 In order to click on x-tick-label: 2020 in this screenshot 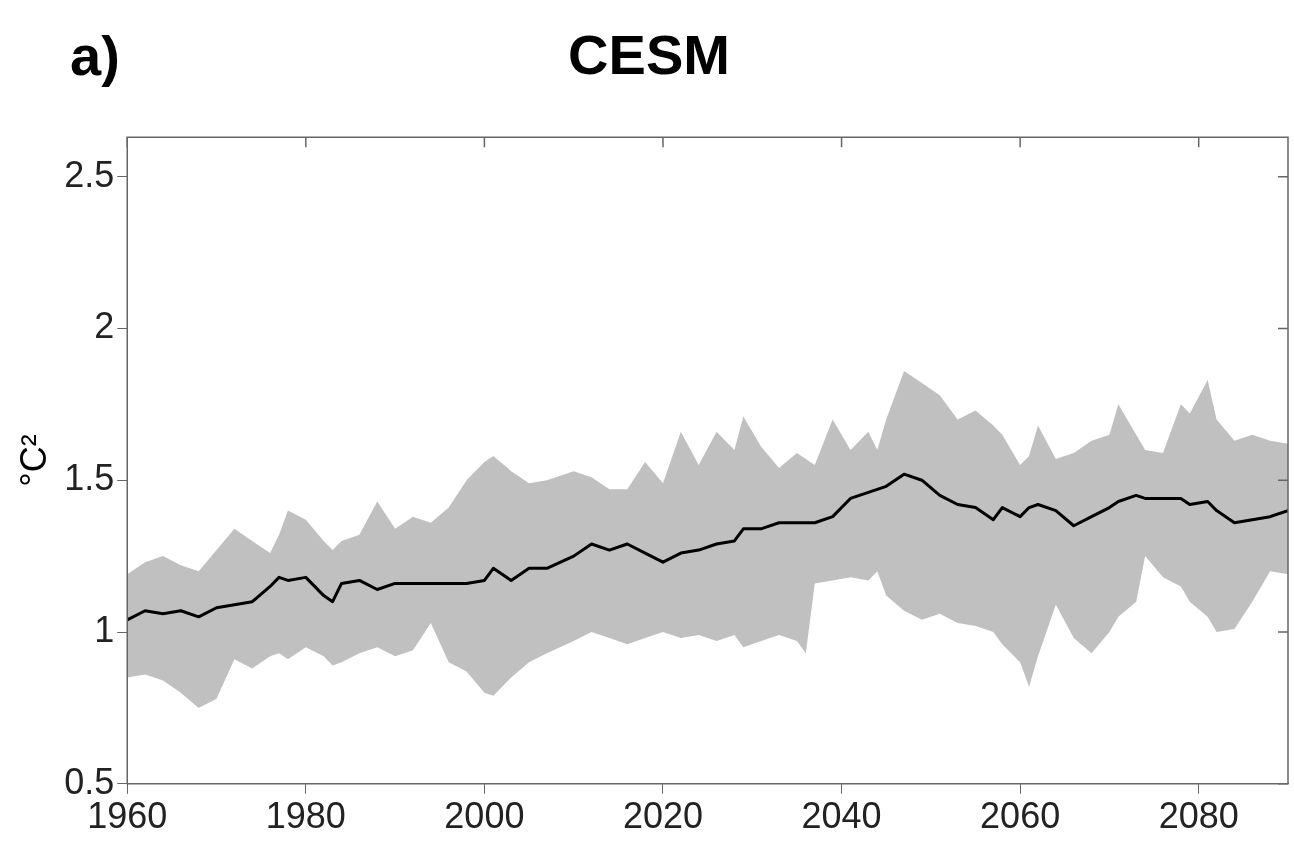, I will do `click(663, 816)`.